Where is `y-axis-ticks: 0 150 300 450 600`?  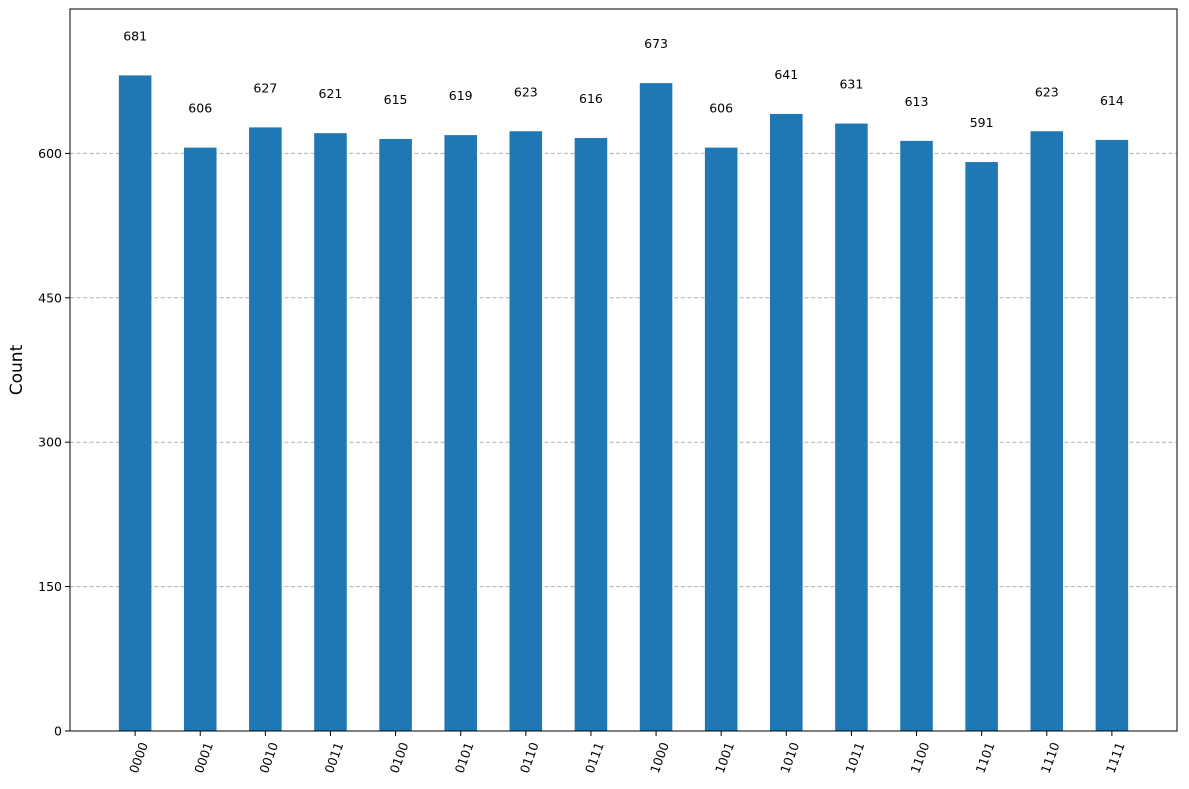 y-axis-ticks: 0 150 300 450 600 is located at coordinates (54, 442).